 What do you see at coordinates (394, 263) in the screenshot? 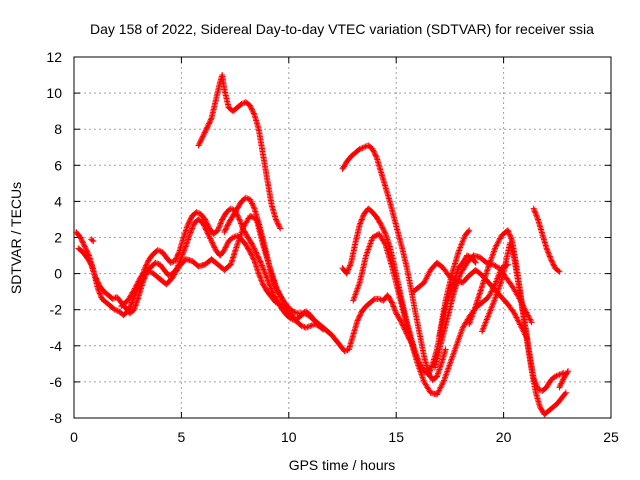
I see `series-arc-f` at bounding box center [394, 263].